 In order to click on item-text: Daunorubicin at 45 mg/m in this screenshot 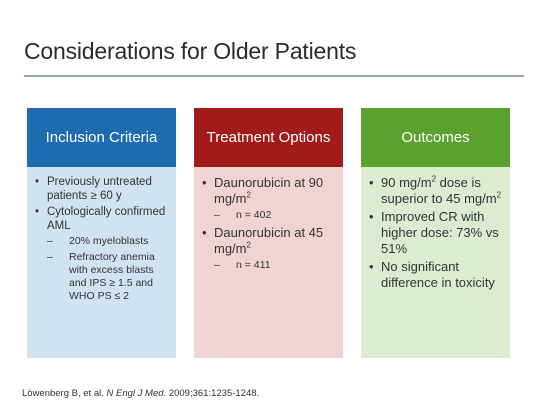, I will do `click(269, 240)`.